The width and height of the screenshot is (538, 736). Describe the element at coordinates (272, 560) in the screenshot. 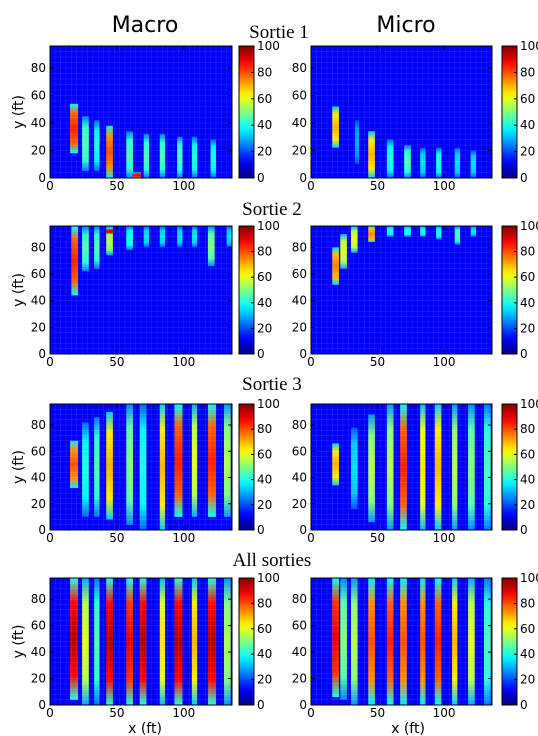

I see `row-title-all-sorties: All sorties` at that location.